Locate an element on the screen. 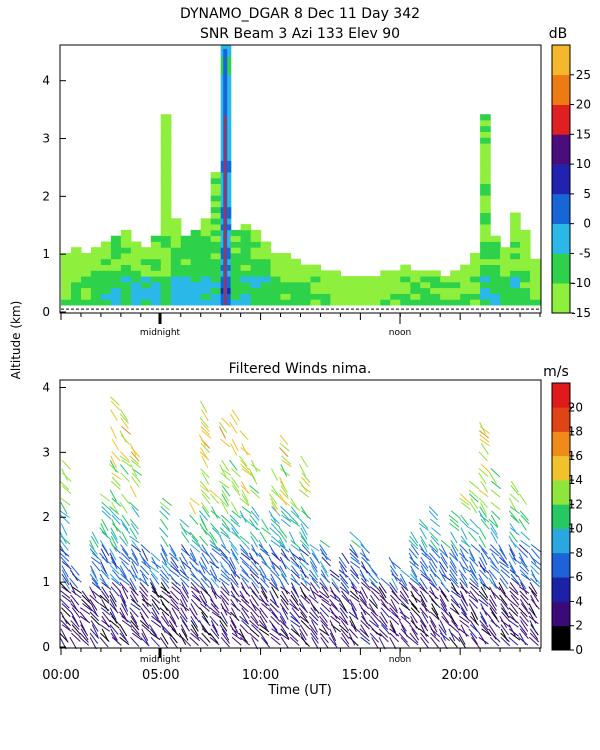 The height and width of the screenshot is (750, 600). winds-y-tick-label: 2 is located at coordinates (46, 517).